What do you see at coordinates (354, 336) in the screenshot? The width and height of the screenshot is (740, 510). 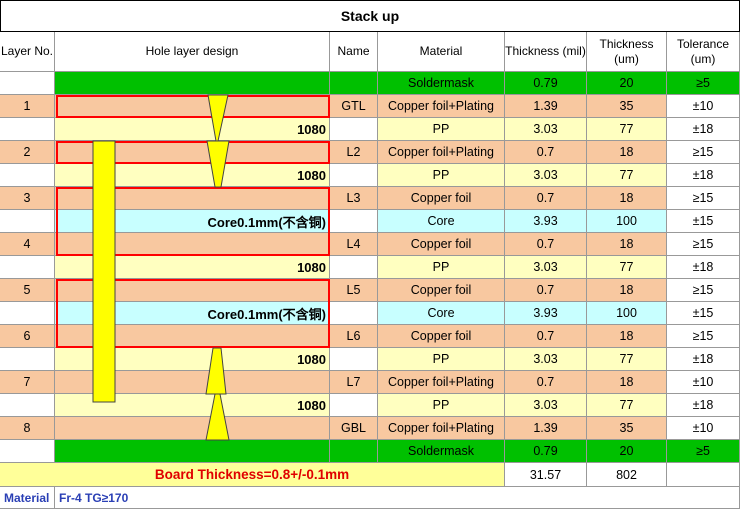 I see `layer-name: L6` at bounding box center [354, 336].